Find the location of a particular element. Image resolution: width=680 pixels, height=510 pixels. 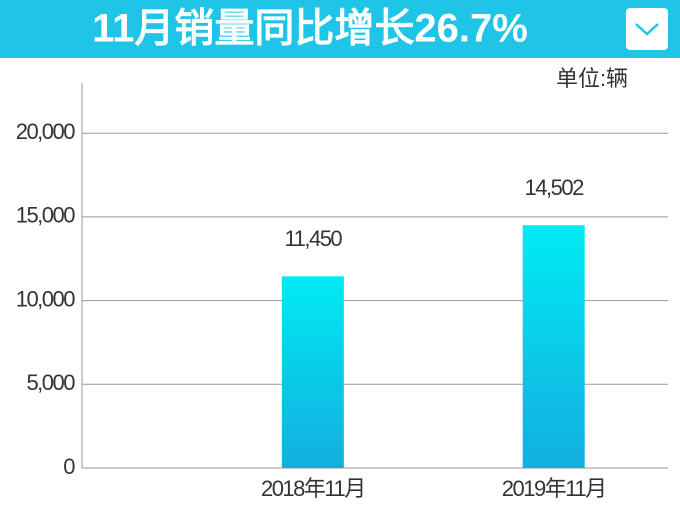

value-label: 14,502 is located at coordinates (555, 187).